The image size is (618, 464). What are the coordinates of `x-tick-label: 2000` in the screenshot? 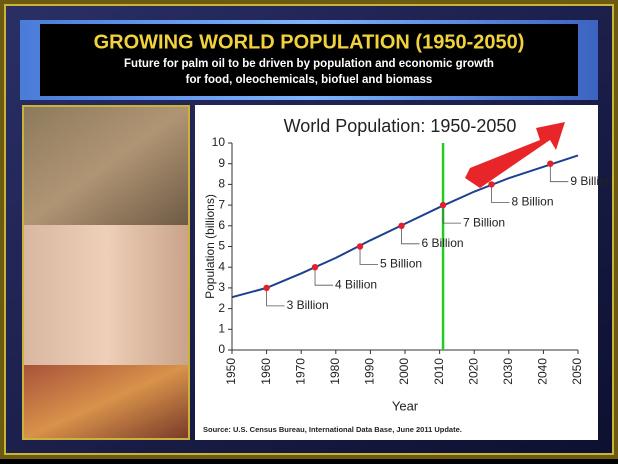 It's located at (404, 371).